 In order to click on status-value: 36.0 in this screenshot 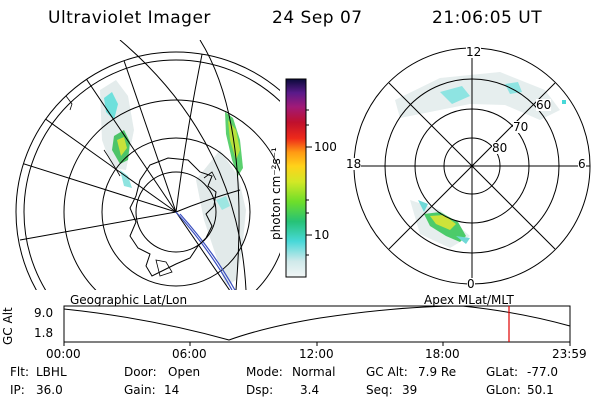, I will do `click(49, 390)`.